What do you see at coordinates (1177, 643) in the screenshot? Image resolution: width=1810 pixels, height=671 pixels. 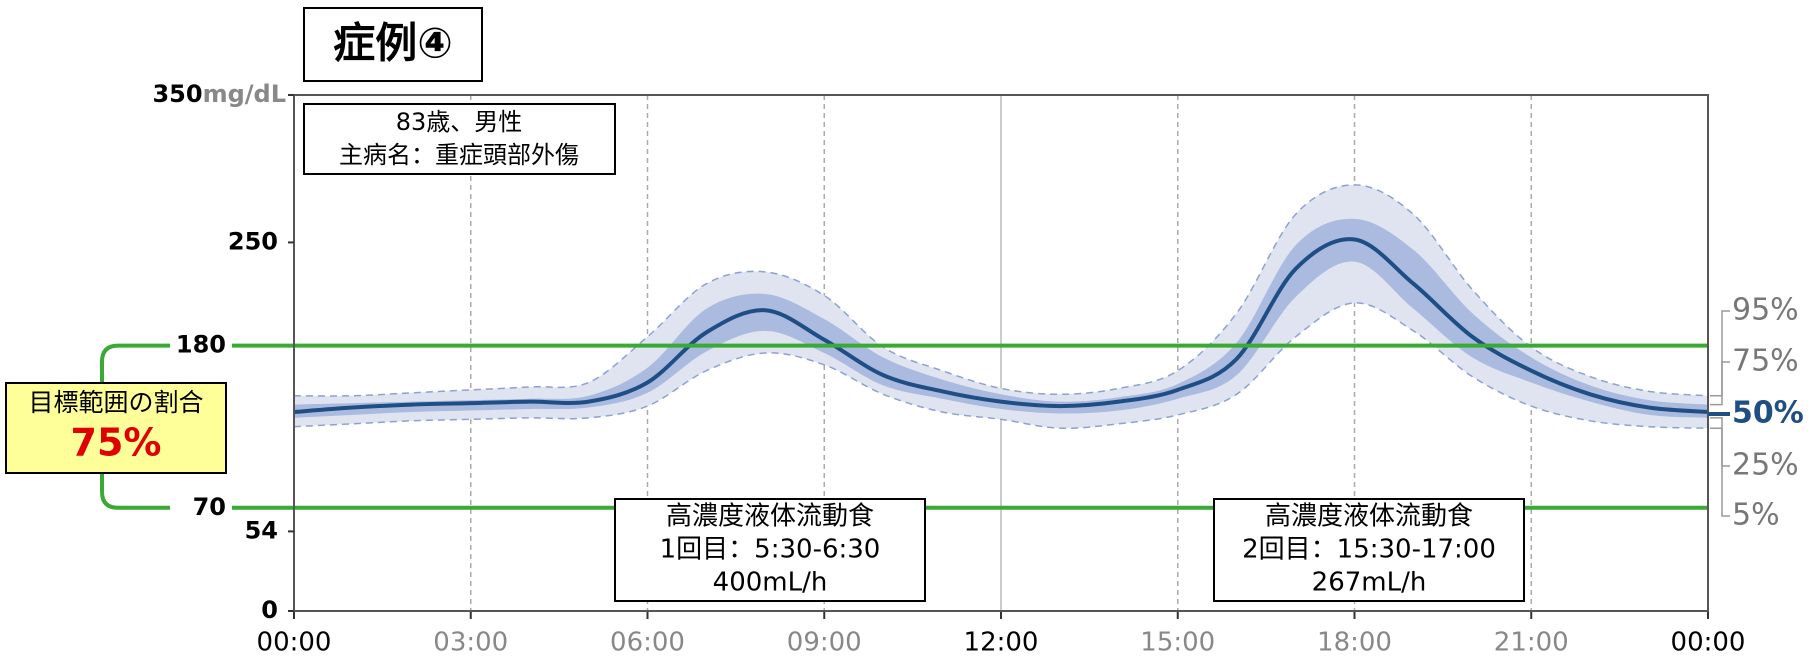 I see `x-tick-label: 15:00` at bounding box center [1177, 643].